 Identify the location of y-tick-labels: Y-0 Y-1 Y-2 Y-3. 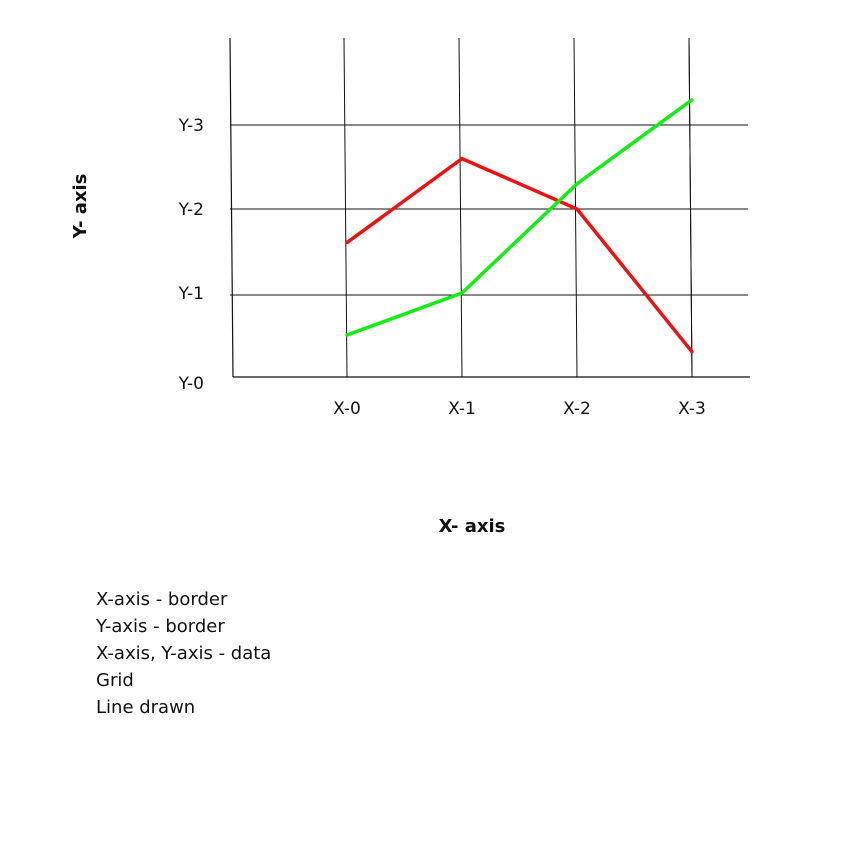
(191, 255).